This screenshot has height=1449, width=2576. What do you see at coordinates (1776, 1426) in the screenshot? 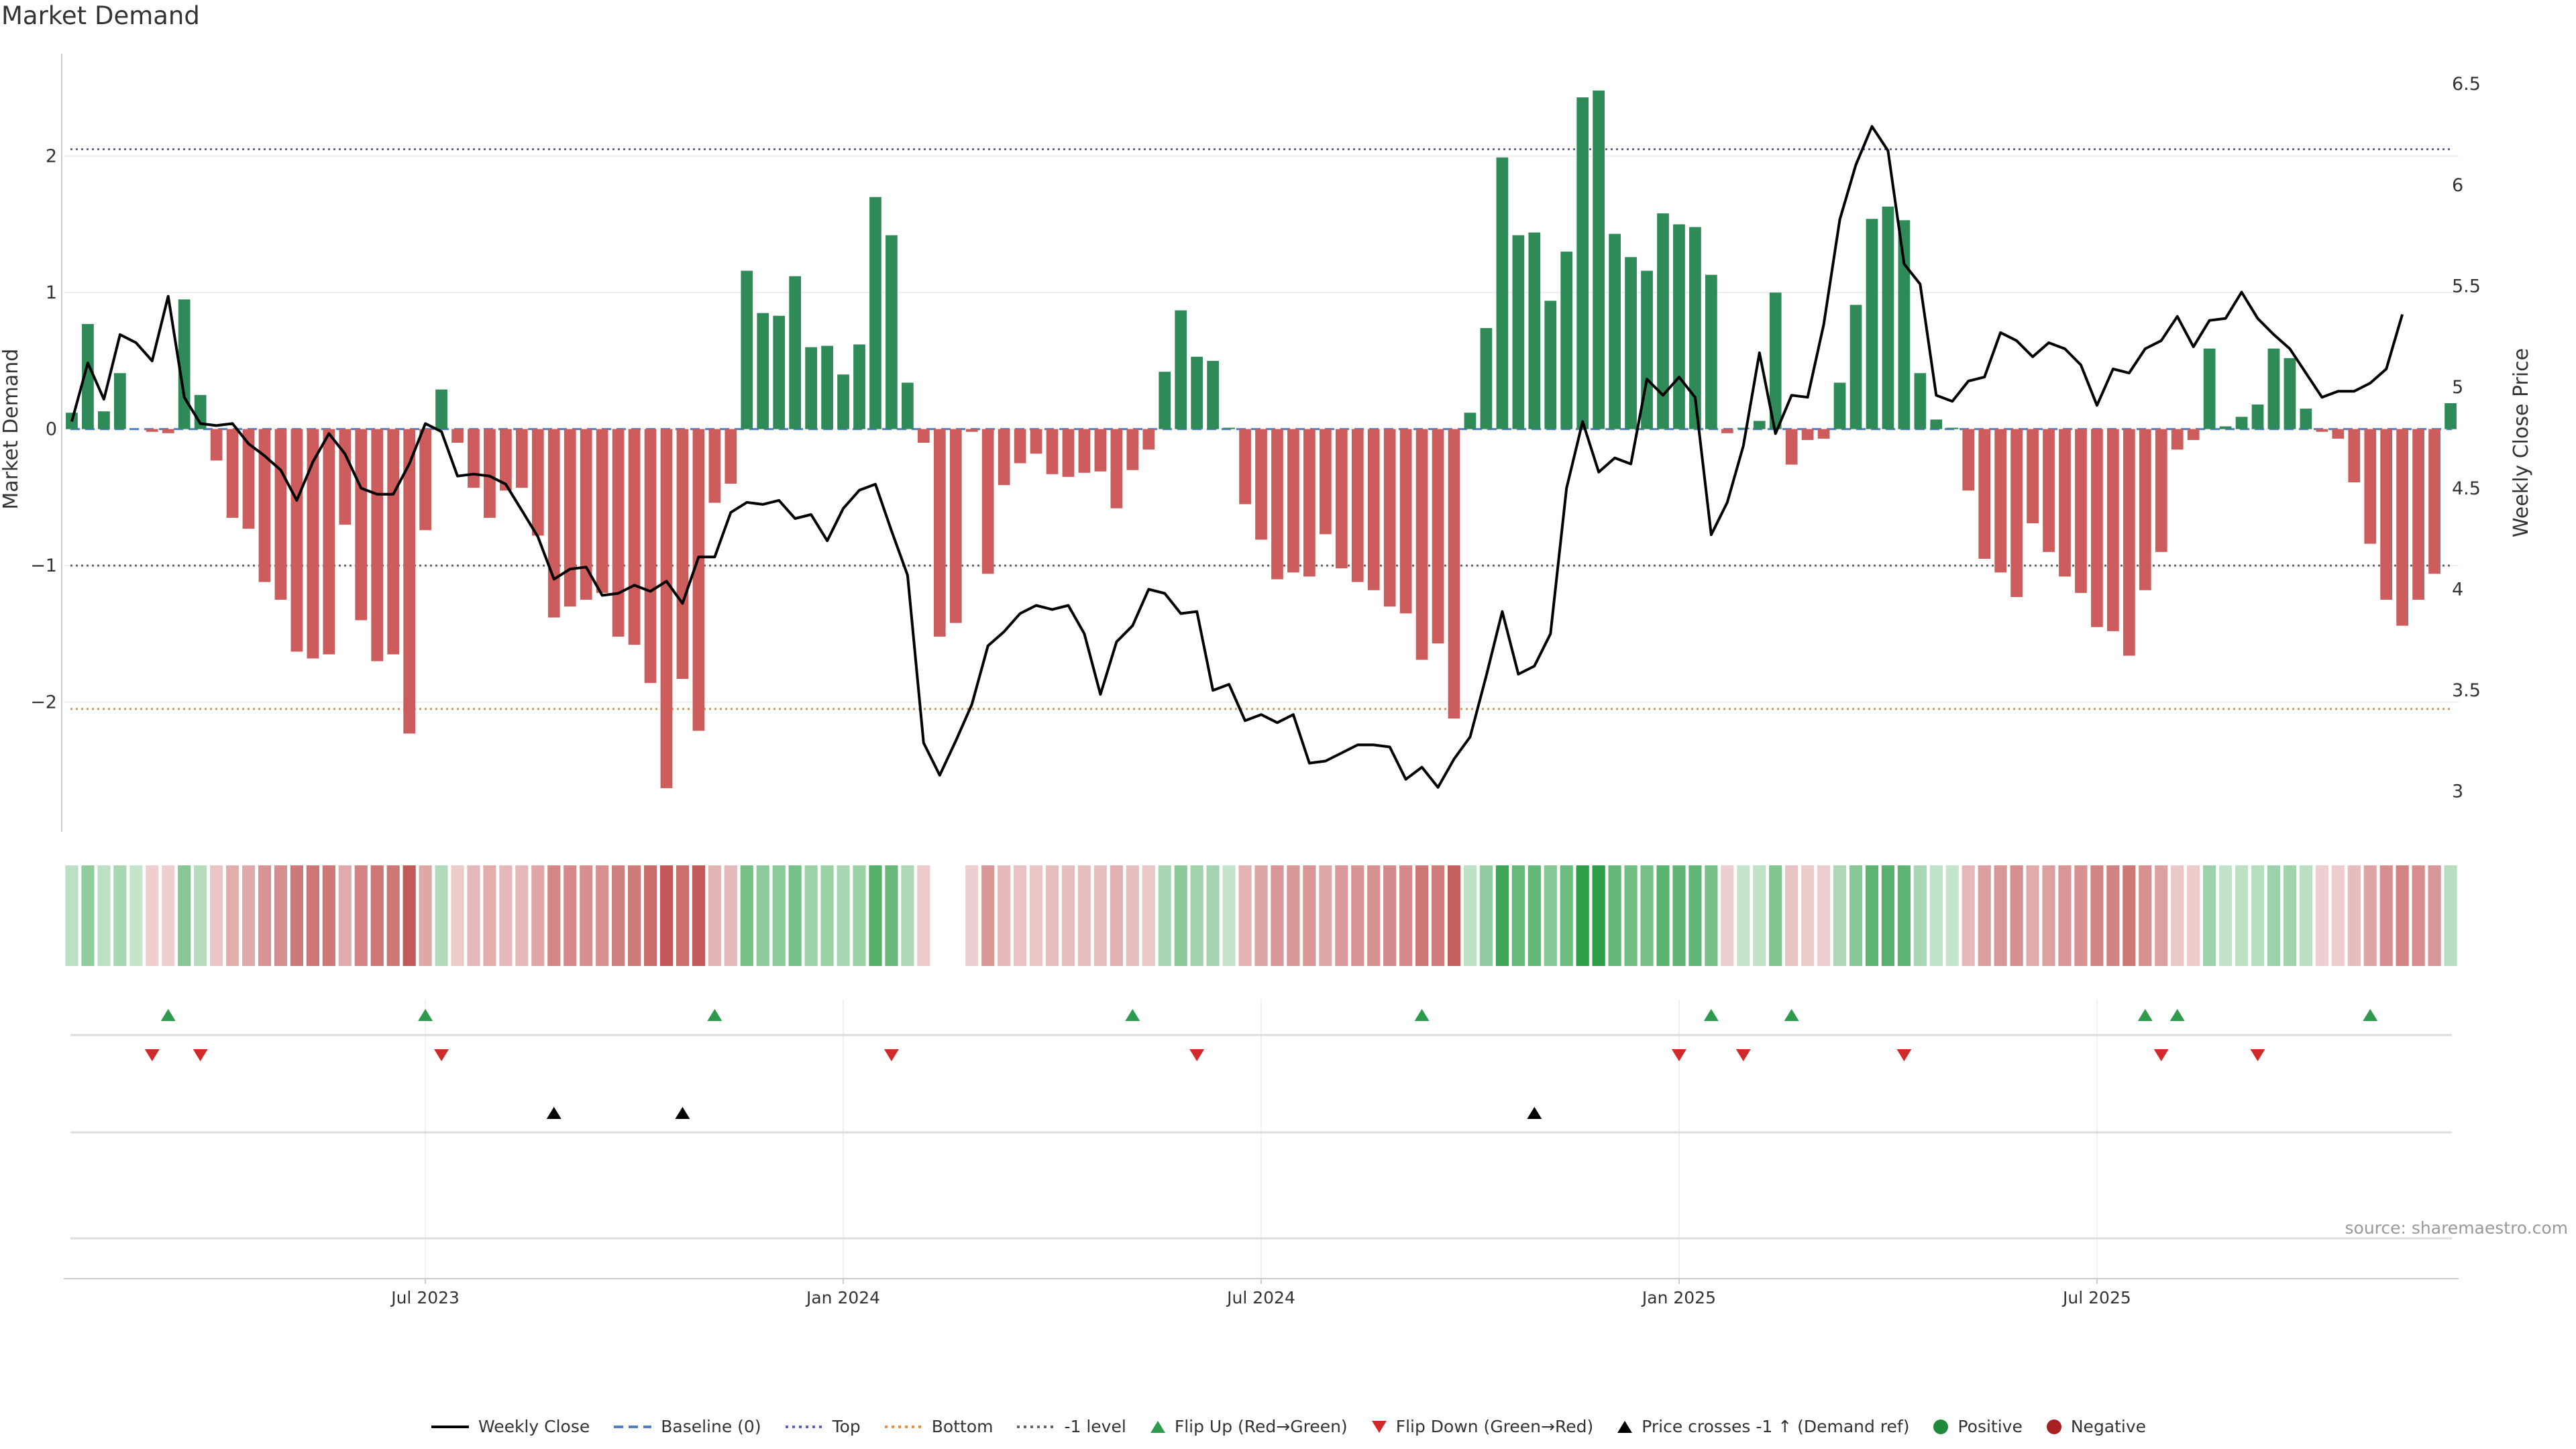
I see `legend-label: Price crosses -1 ↑ (Demand ref)` at bounding box center [1776, 1426].